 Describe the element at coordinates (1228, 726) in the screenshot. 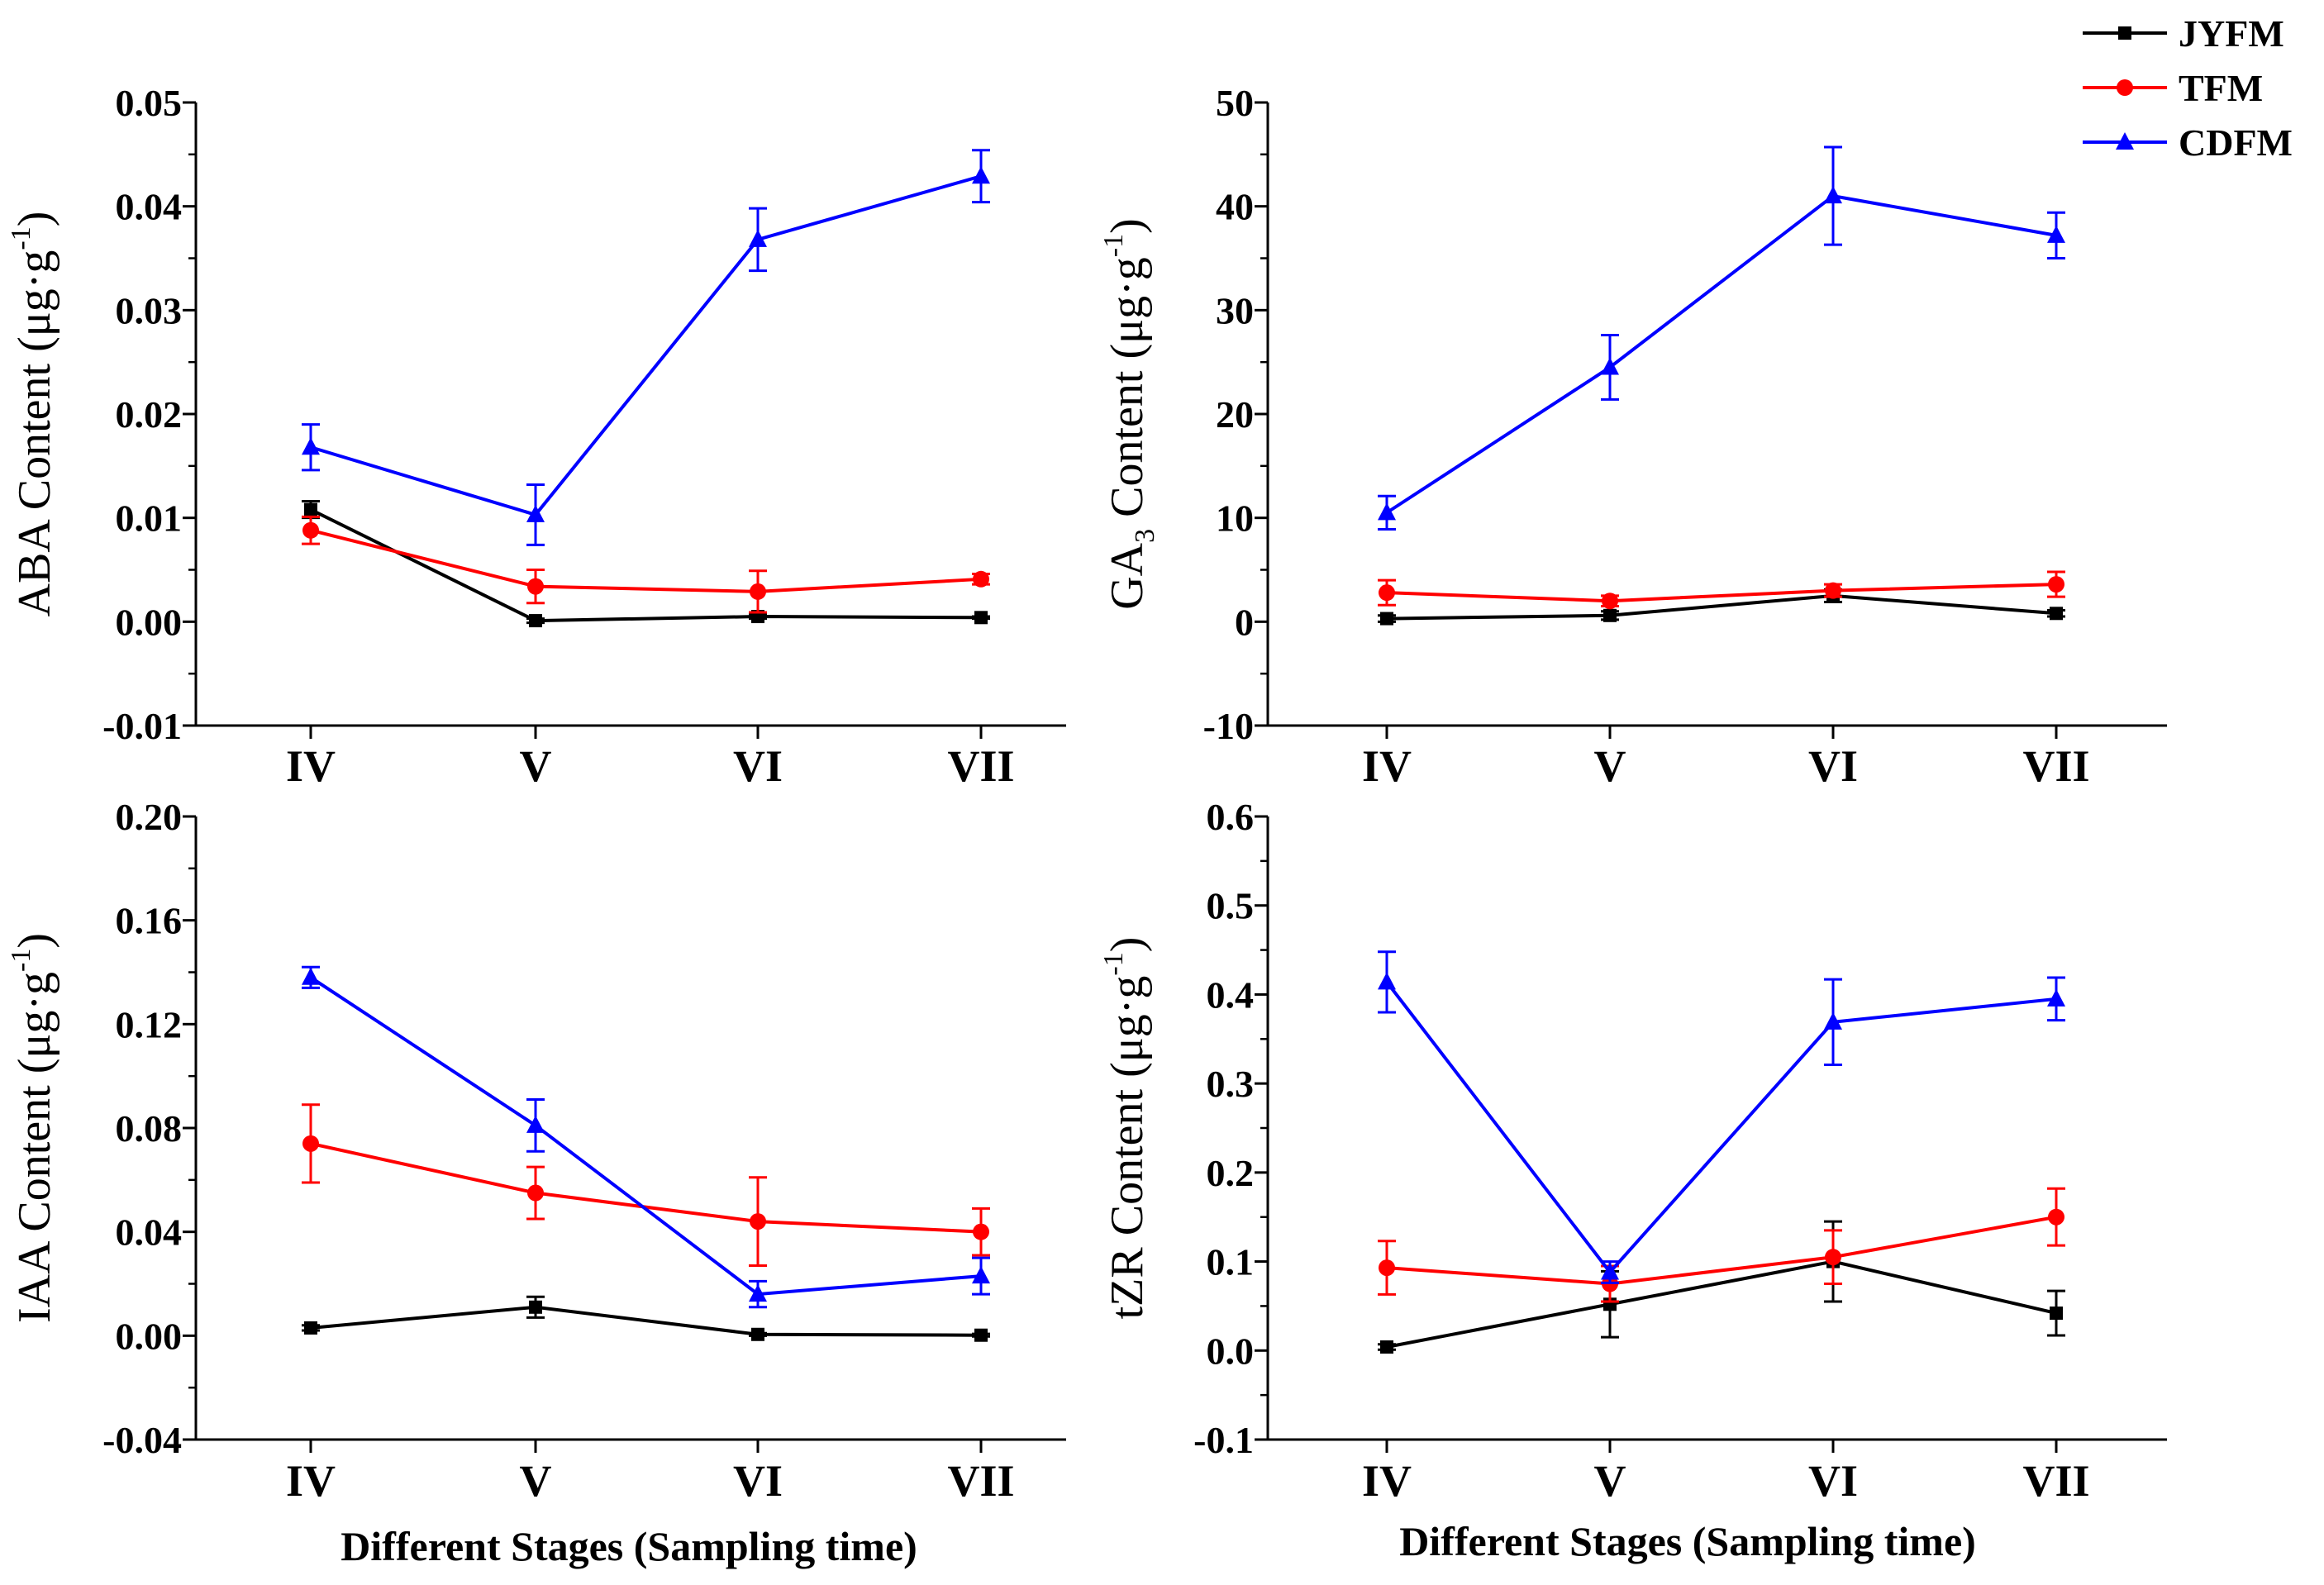

I see `y-tick-label: -10` at that location.